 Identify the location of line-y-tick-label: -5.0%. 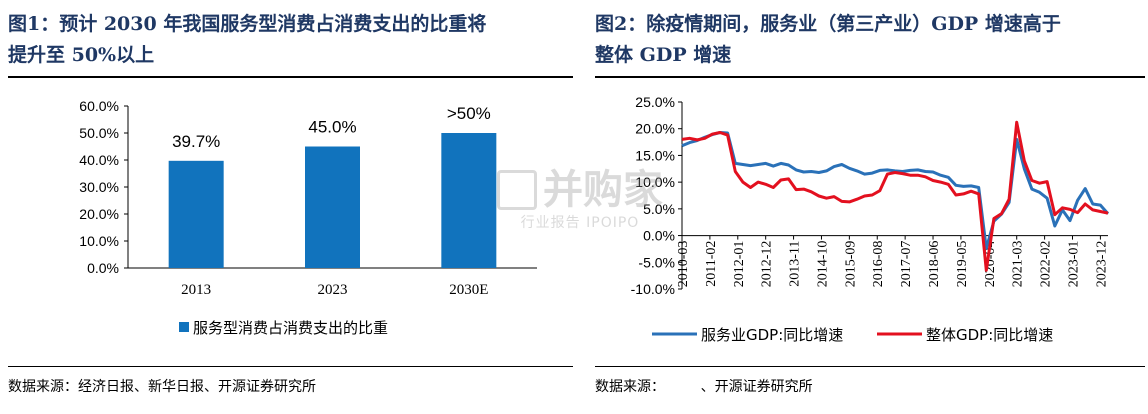
(656, 262).